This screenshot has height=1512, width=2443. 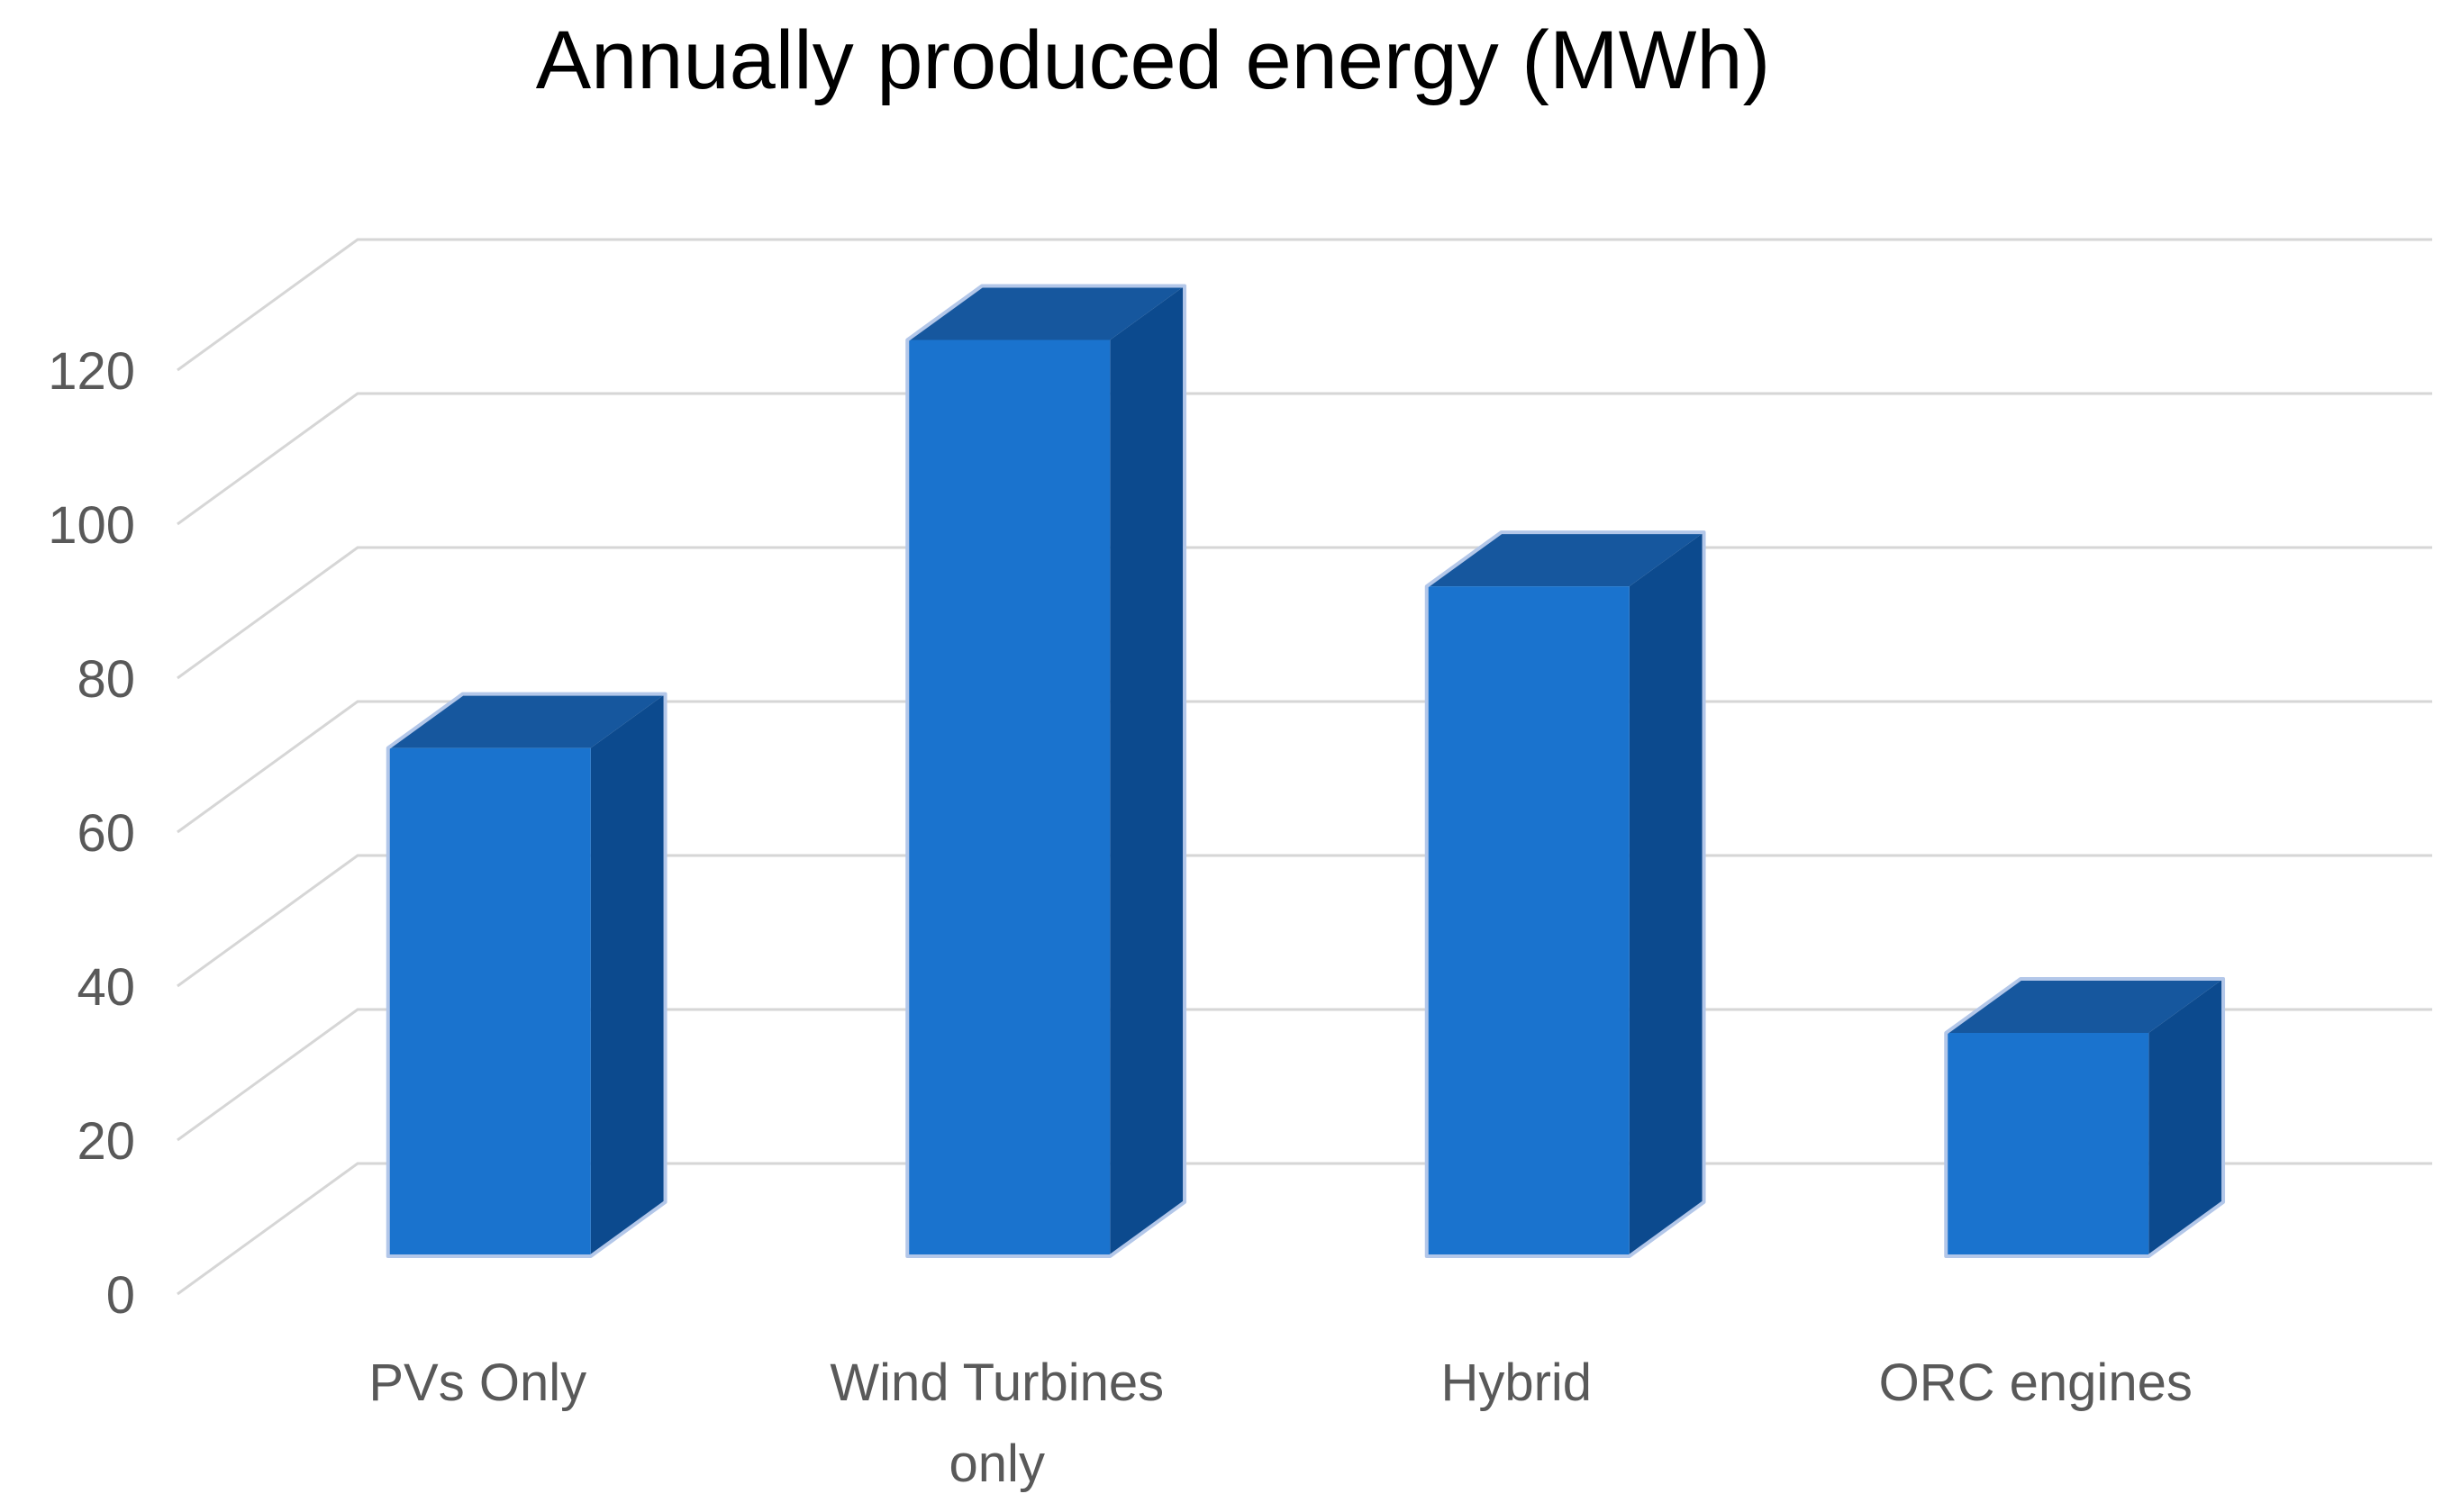 I want to click on y-tick-label-120: 120, so click(x=91, y=371).